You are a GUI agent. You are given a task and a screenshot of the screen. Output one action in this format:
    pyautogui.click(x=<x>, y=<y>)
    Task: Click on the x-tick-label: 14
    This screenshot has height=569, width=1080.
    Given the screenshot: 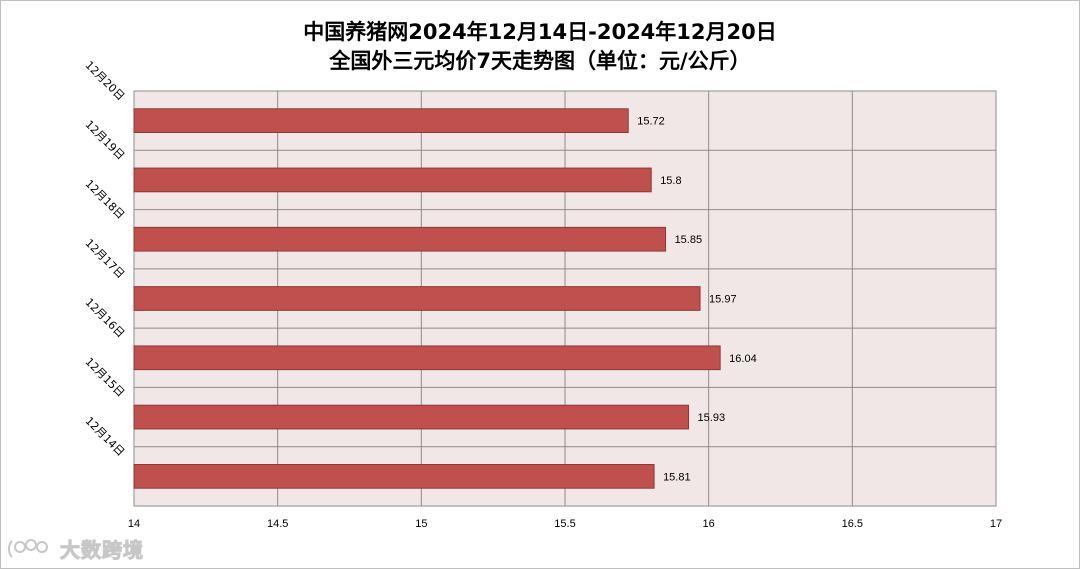 What is the action you would take?
    pyautogui.click(x=134, y=524)
    